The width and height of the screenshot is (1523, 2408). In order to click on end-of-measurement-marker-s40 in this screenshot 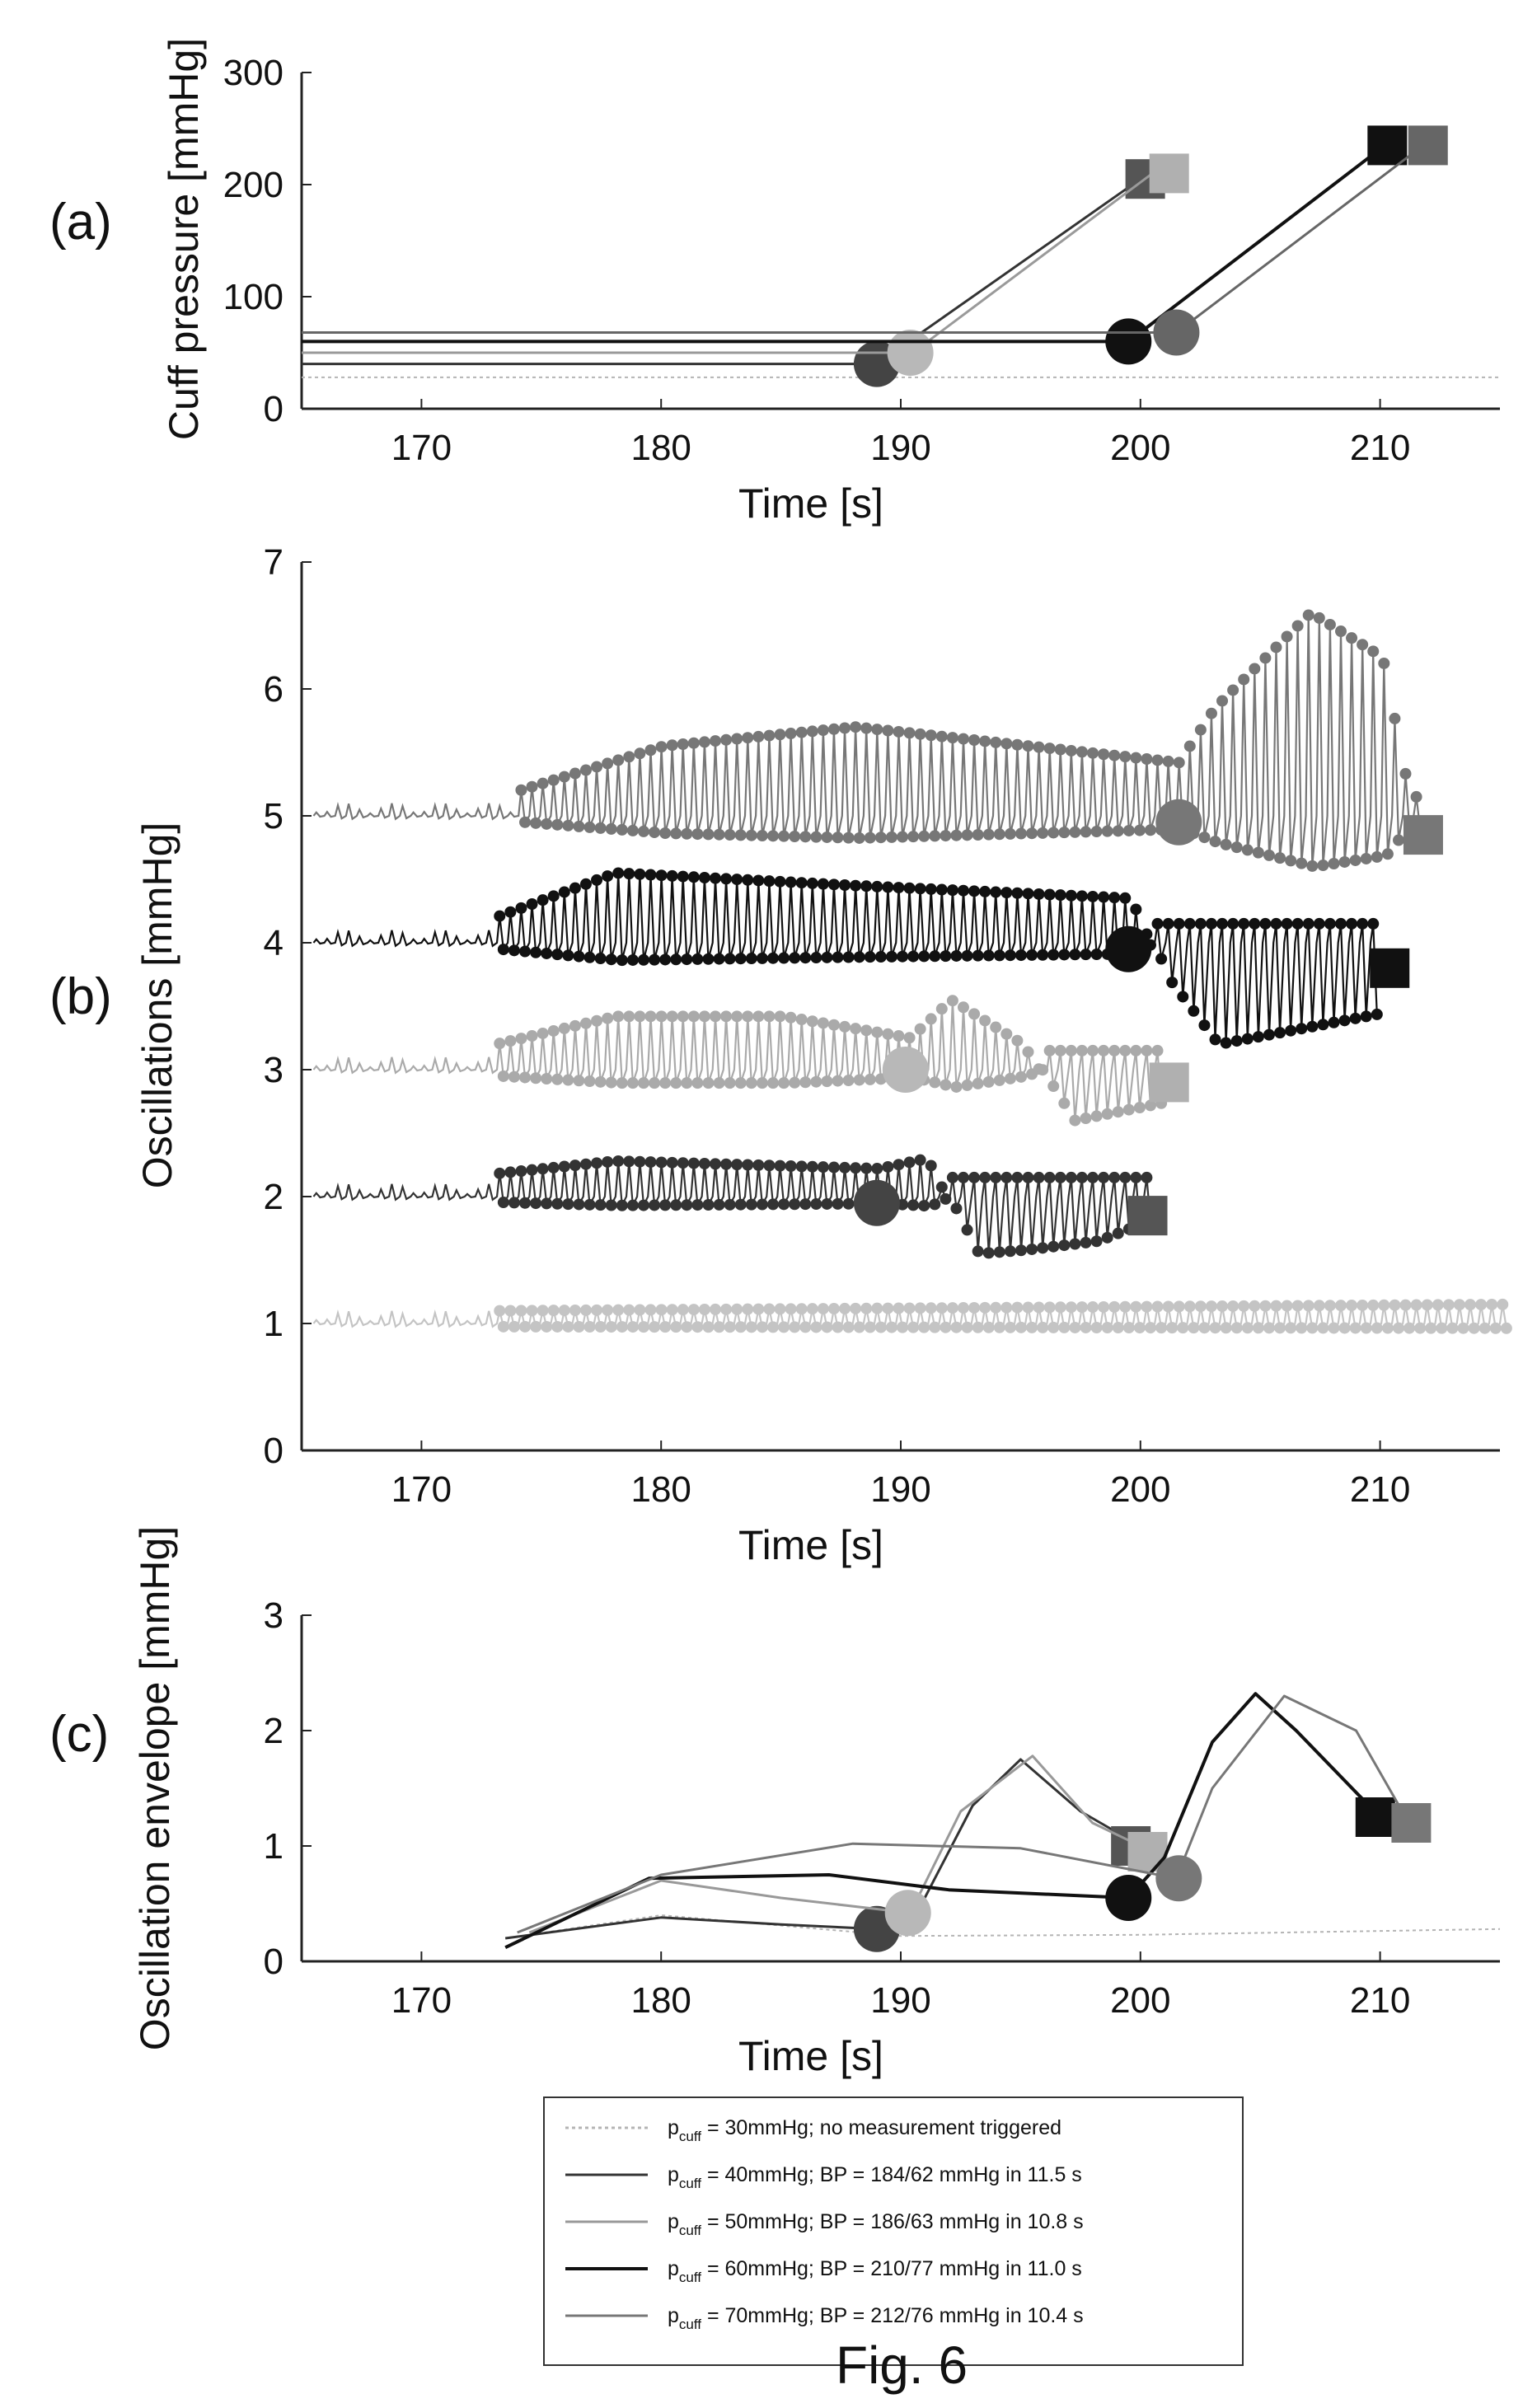, I will do `click(1147, 1216)`.